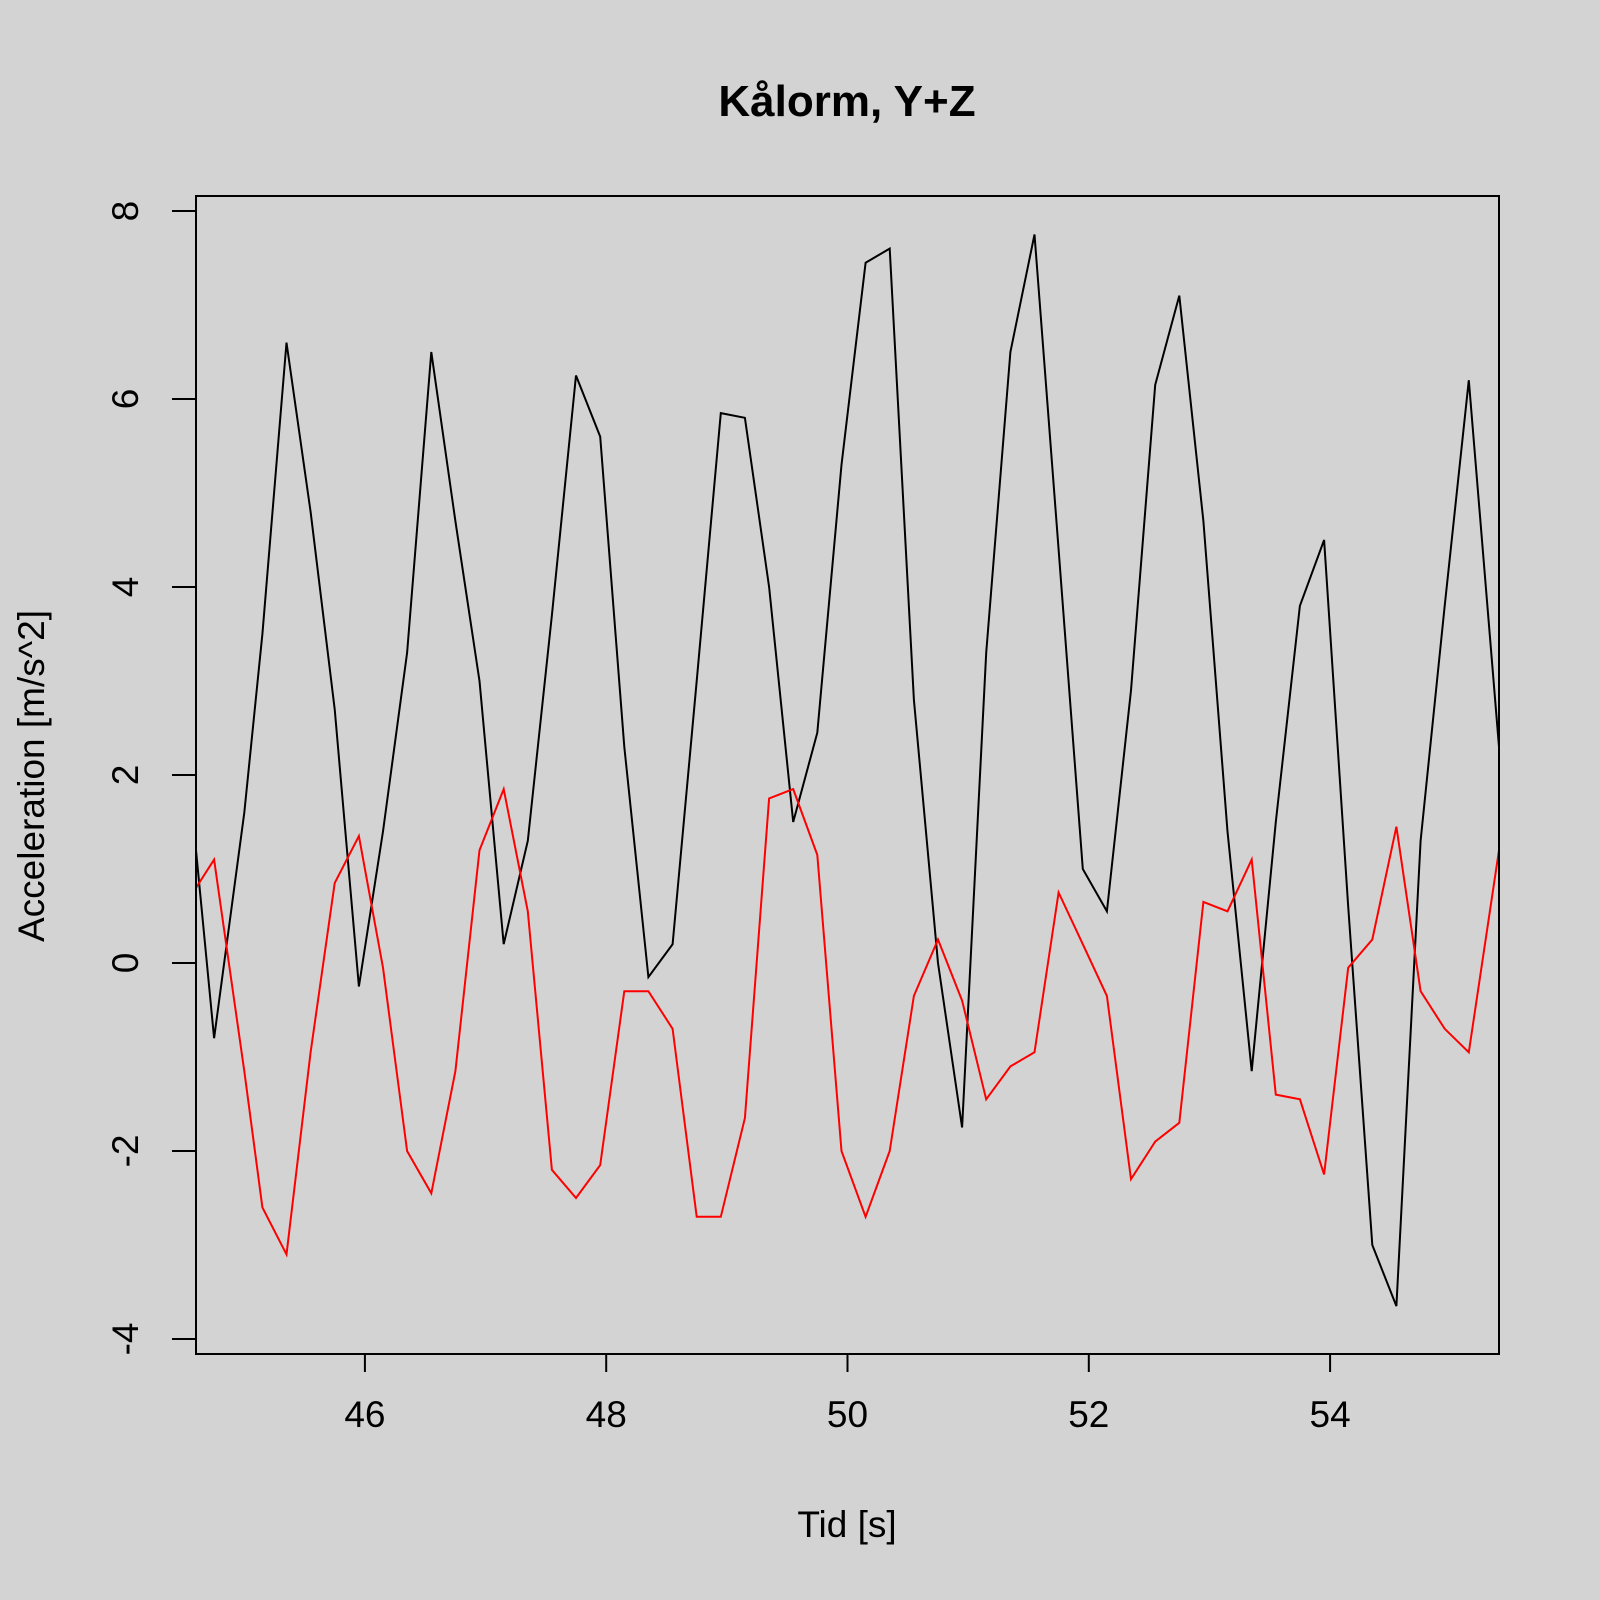 Image resolution: width=1600 pixels, height=1600 pixels. I want to click on x-tick-label: 52, so click(1088, 1414).